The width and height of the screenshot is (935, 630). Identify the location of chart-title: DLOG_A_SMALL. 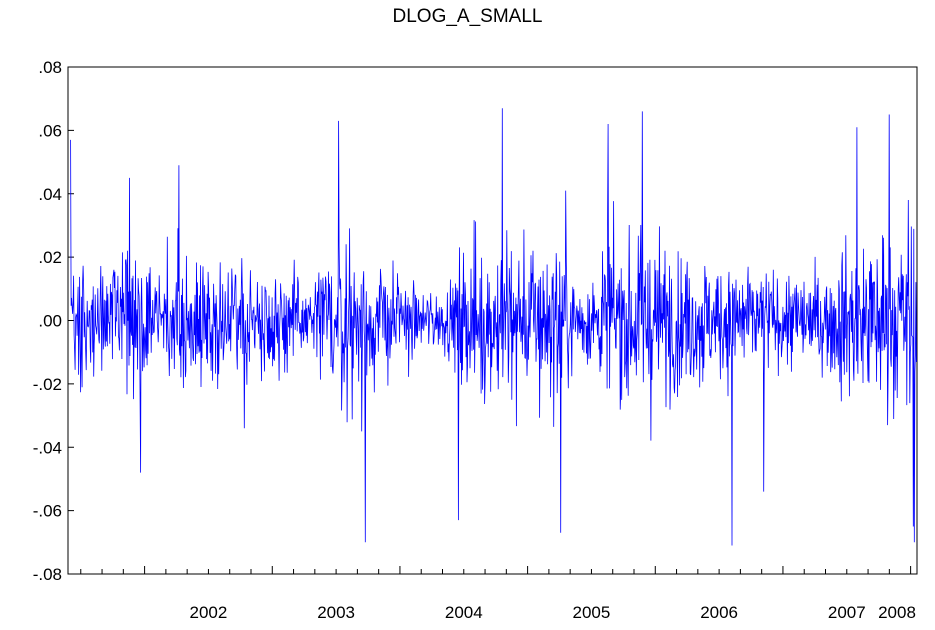
(467, 16).